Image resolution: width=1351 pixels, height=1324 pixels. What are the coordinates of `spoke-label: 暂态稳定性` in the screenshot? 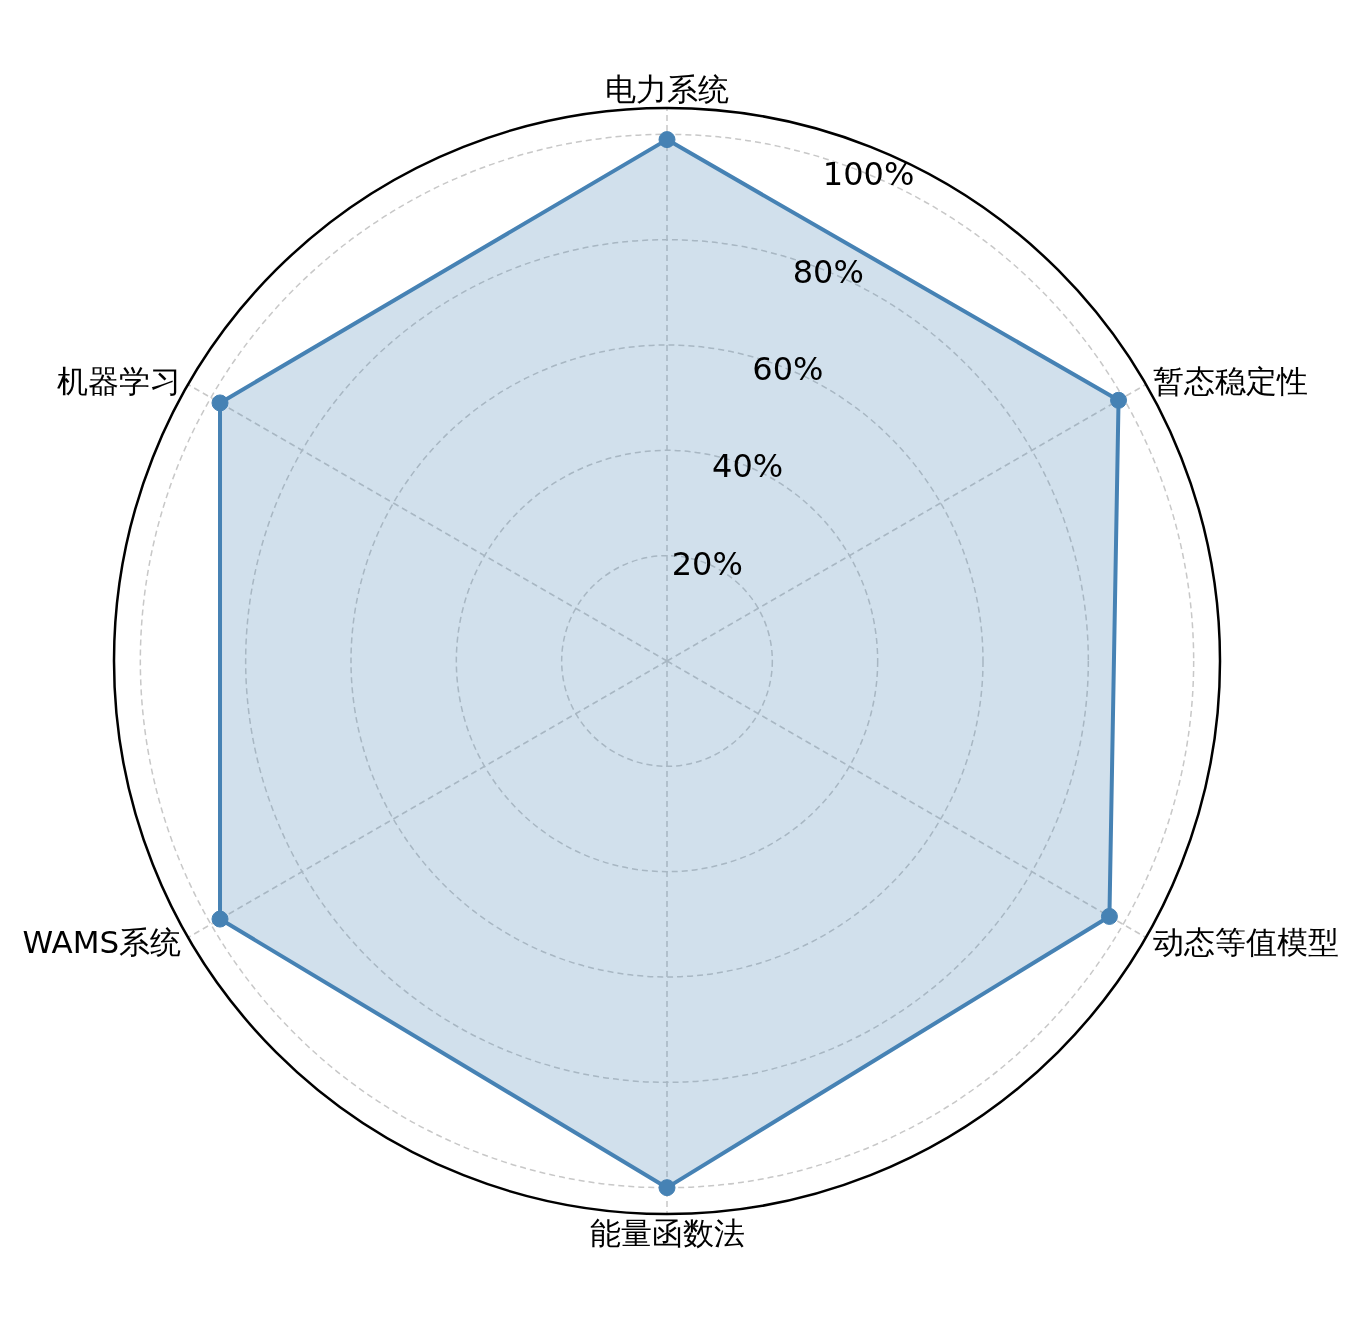 It's located at (1230, 380).